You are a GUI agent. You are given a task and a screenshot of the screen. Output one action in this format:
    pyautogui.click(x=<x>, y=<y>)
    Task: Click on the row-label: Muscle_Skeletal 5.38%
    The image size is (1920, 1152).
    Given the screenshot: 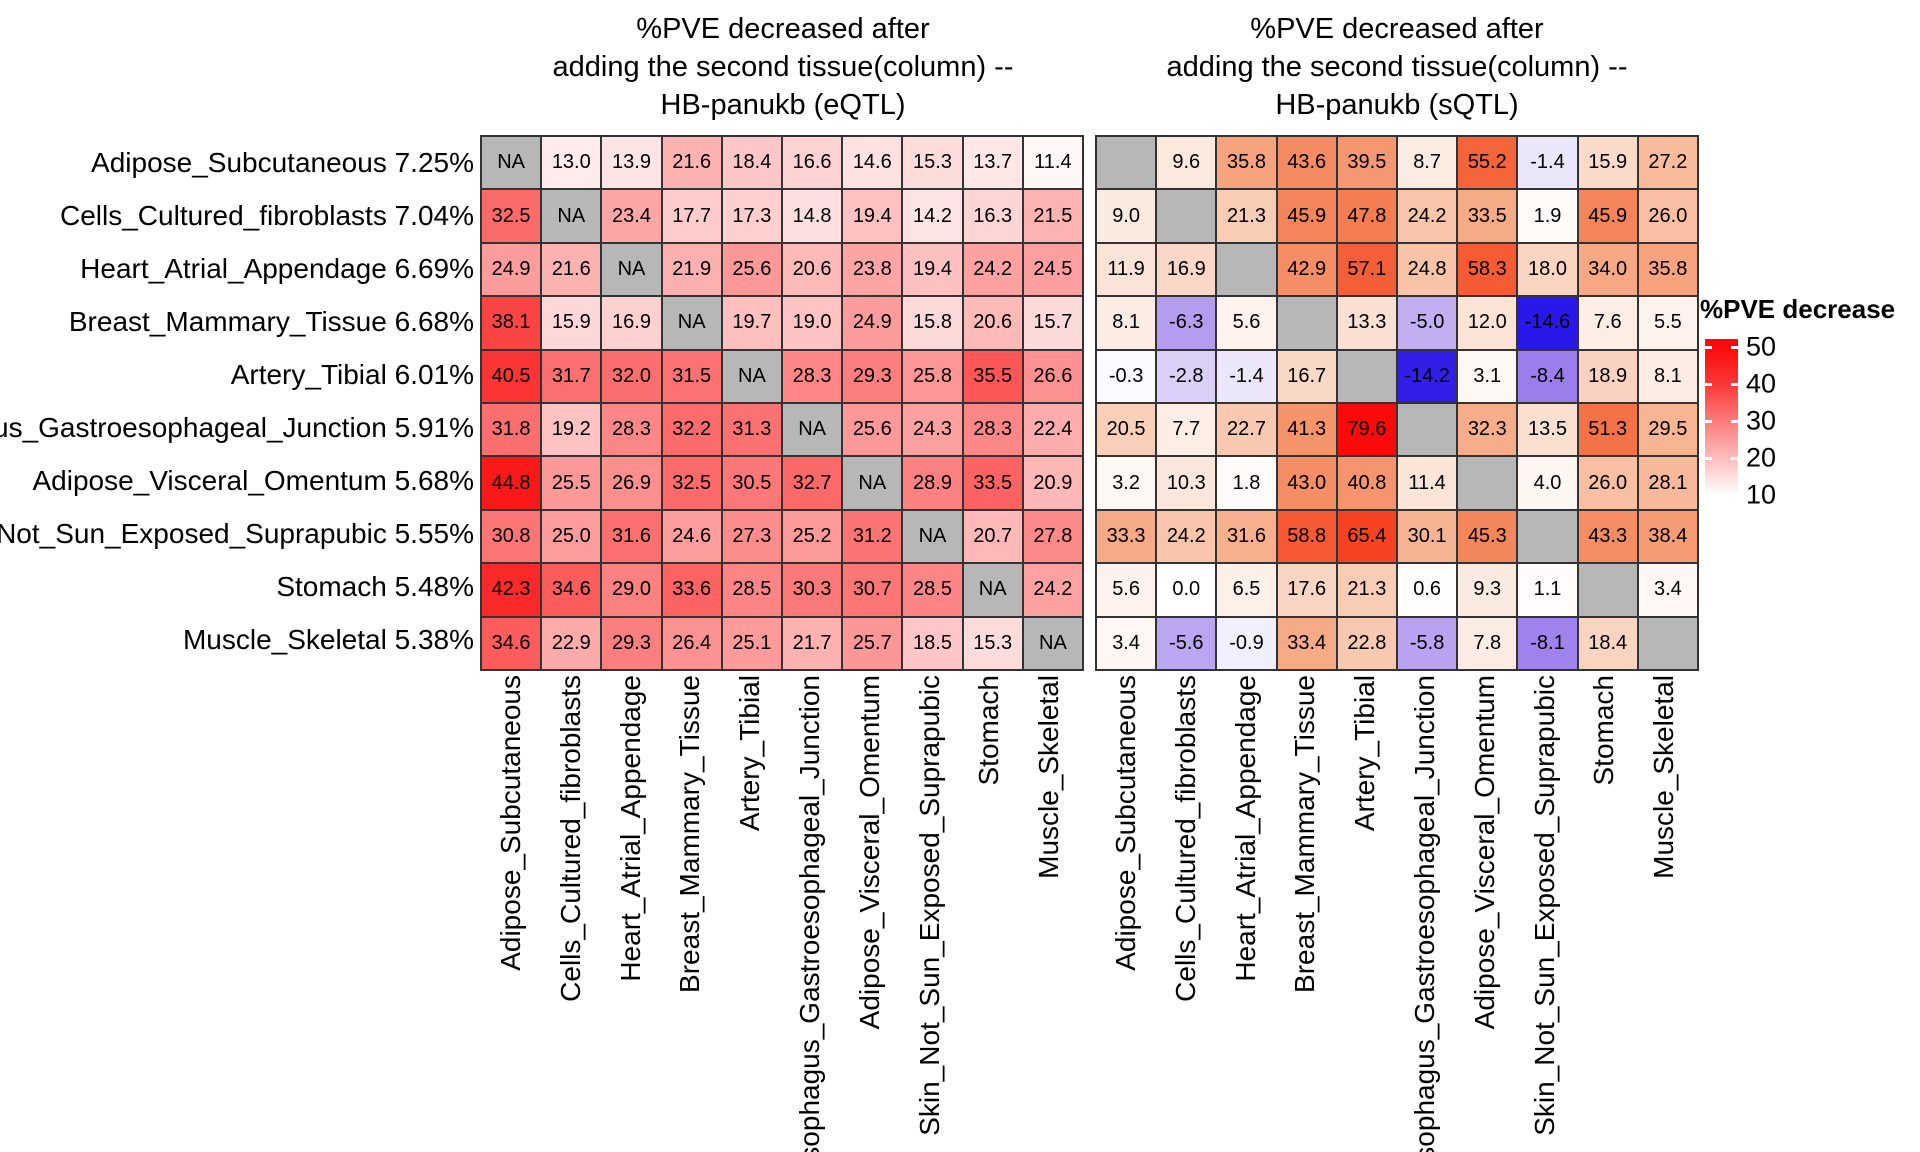 What is the action you would take?
    pyautogui.click(x=328, y=639)
    